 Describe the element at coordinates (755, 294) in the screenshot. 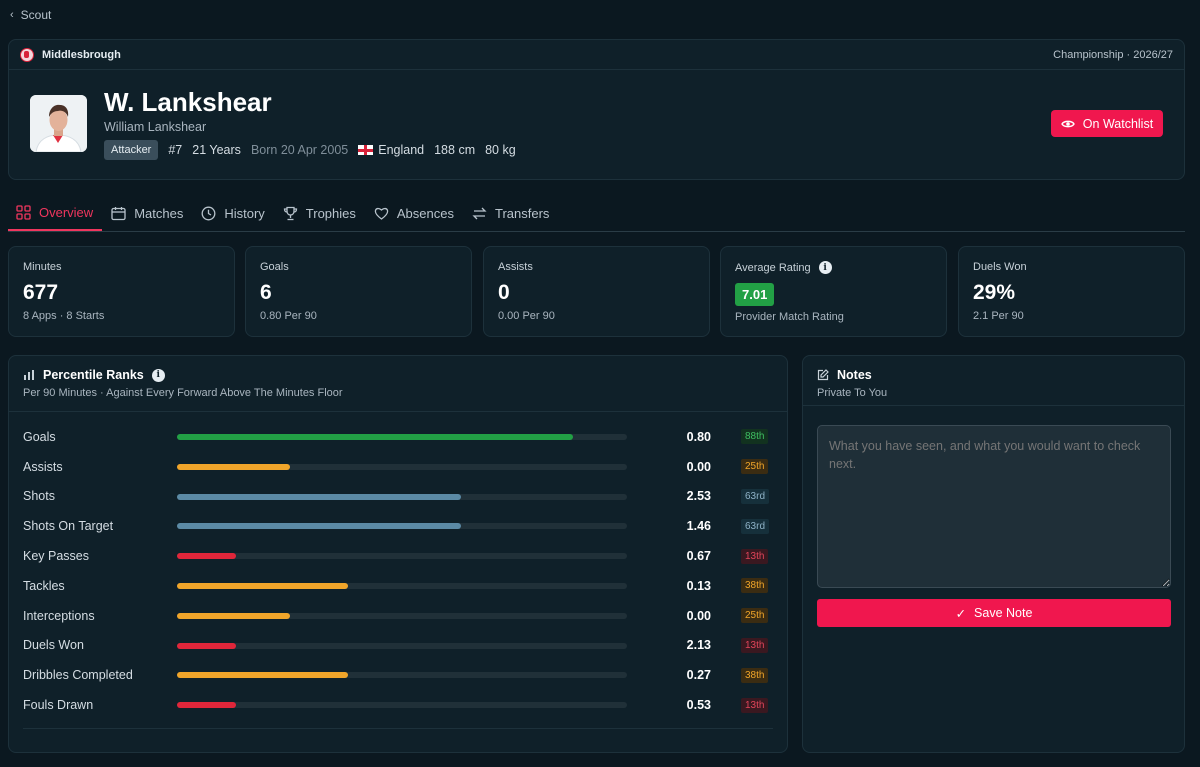

I see `rating-badge: 7.01` at that location.